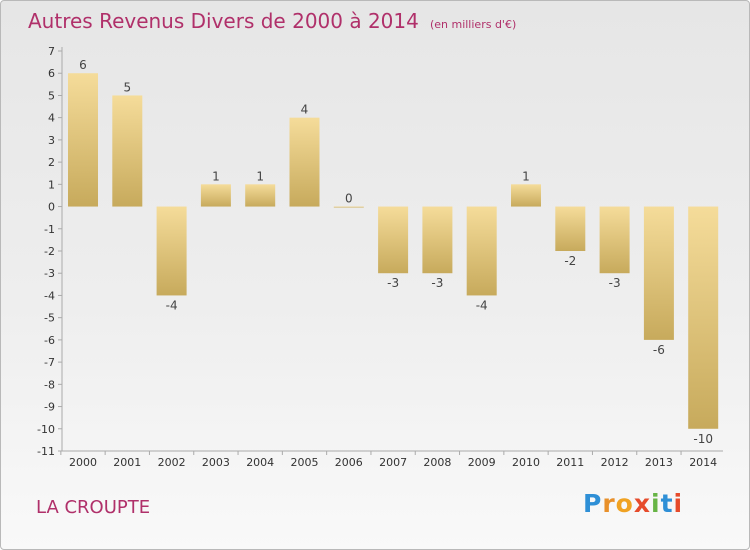  What do you see at coordinates (49, 384) in the screenshot?
I see `y-tick-label: -8` at bounding box center [49, 384].